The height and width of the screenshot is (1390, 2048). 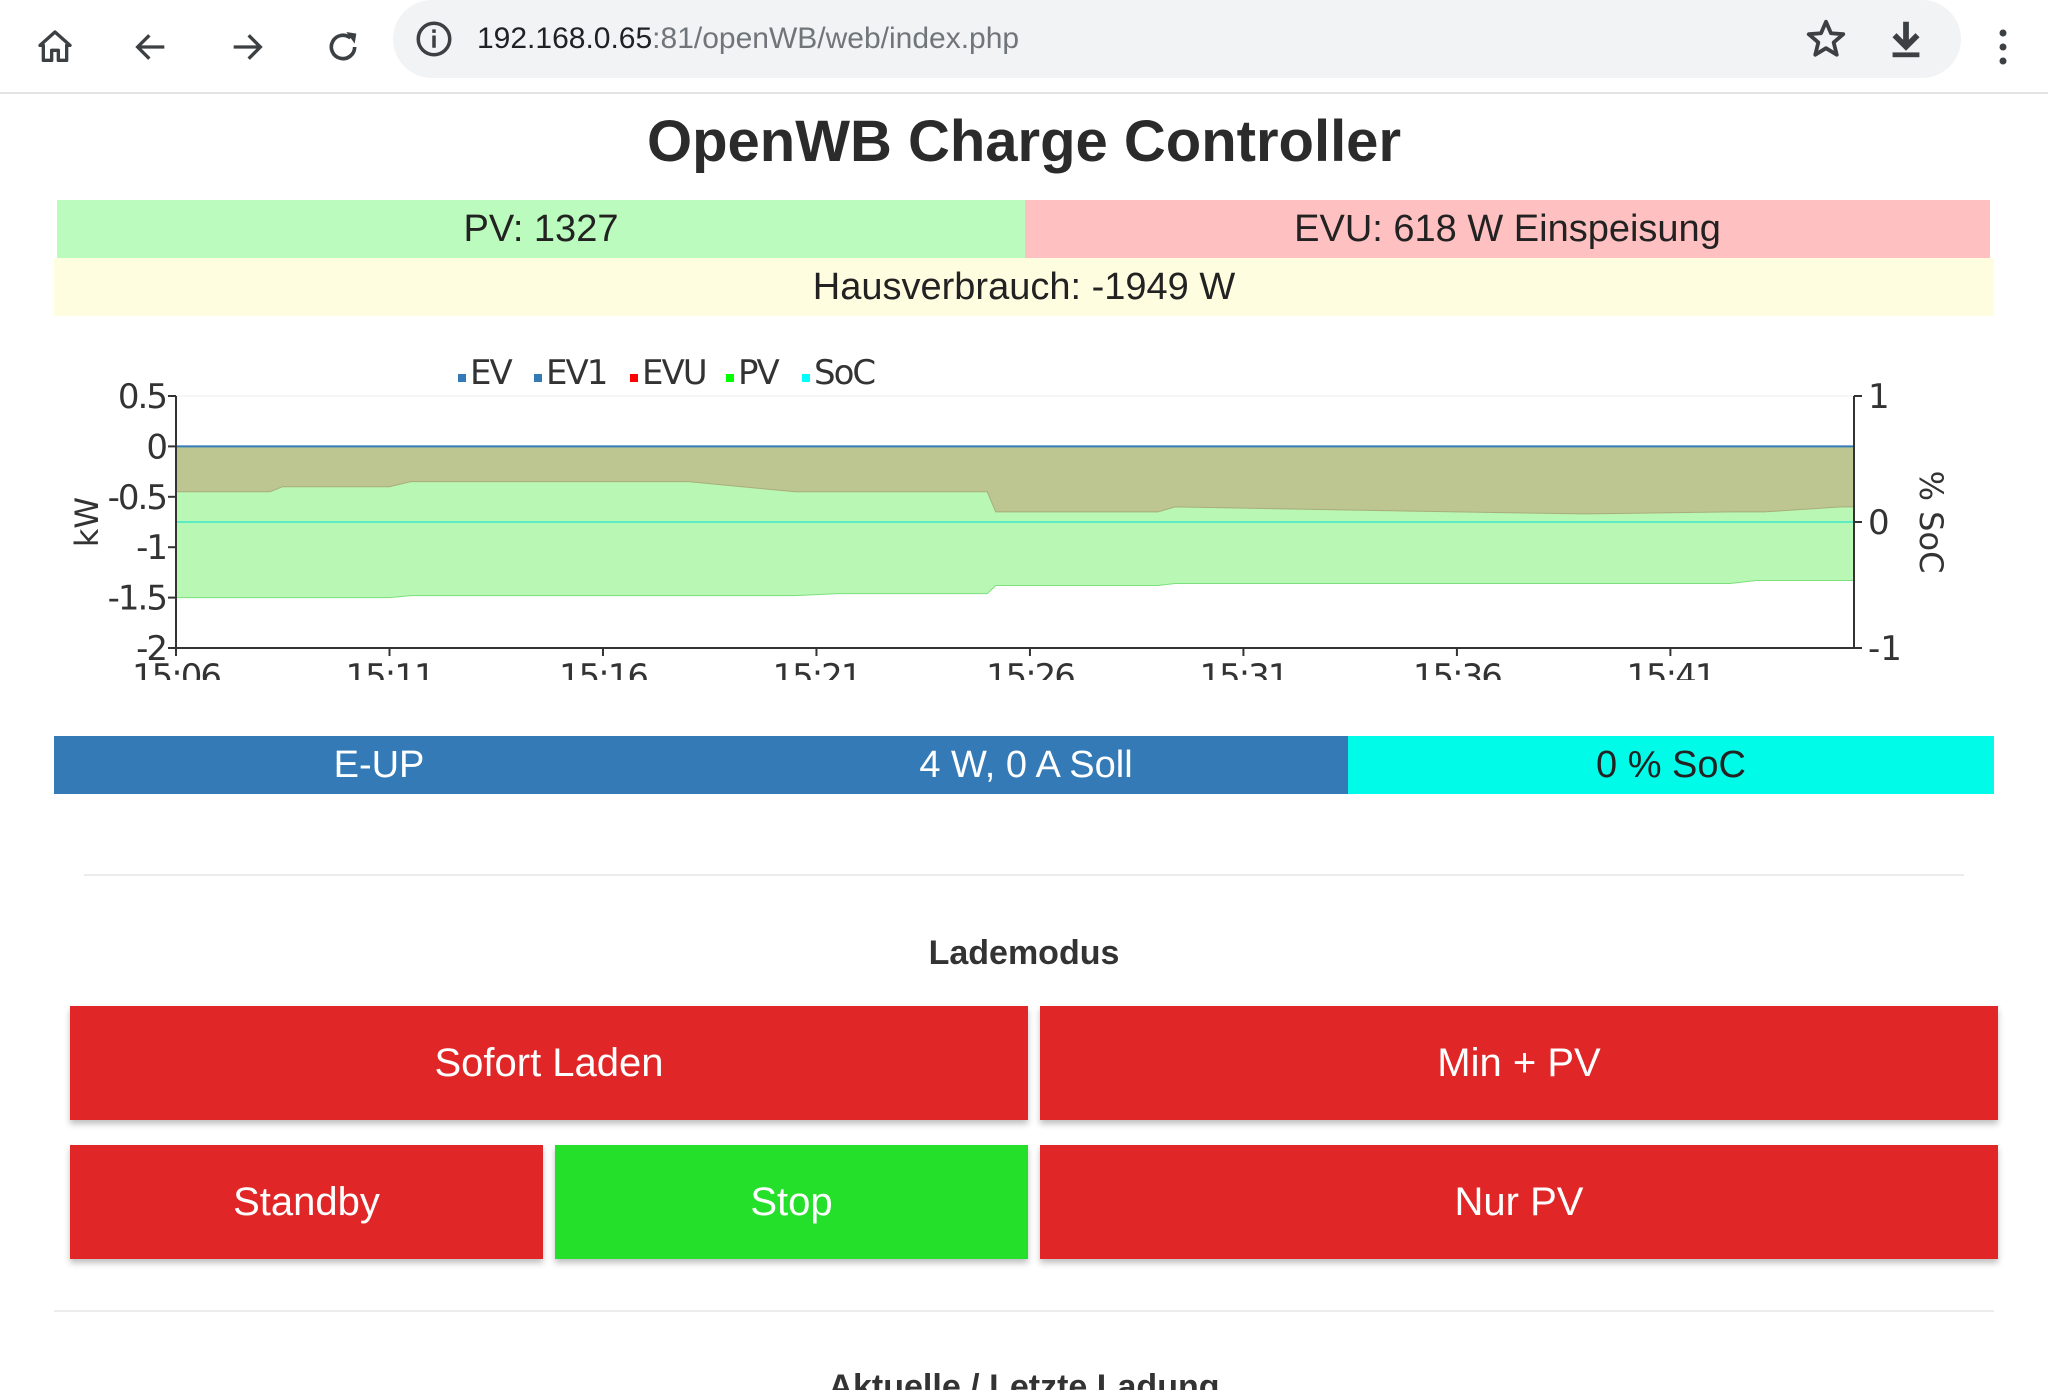 What do you see at coordinates (1670, 668) in the screenshot?
I see `x-tick-label: 15:41` at bounding box center [1670, 668].